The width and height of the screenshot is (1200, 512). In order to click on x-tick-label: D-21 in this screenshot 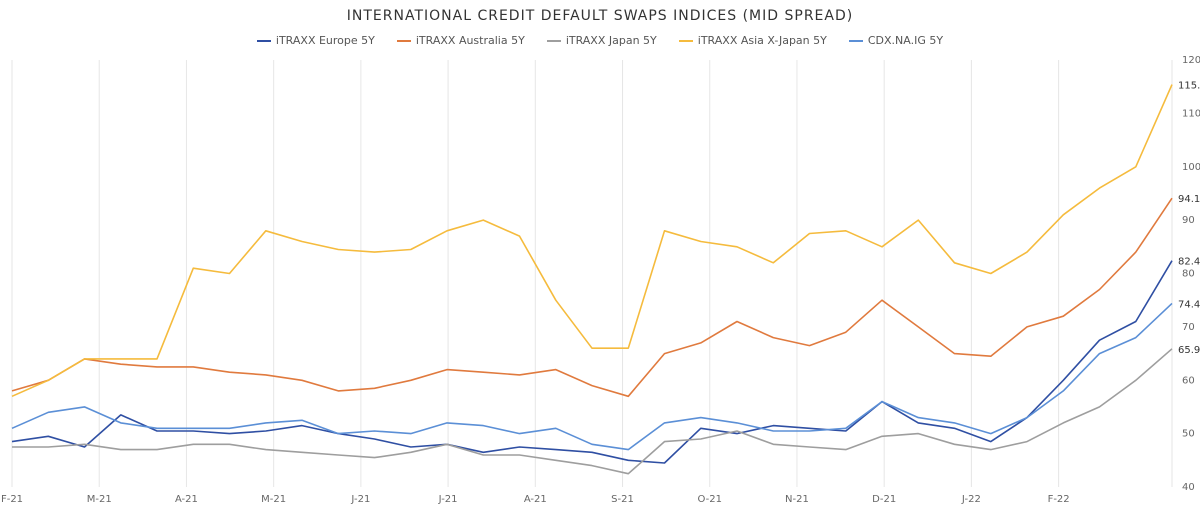, I will do `click(884, 499)`.